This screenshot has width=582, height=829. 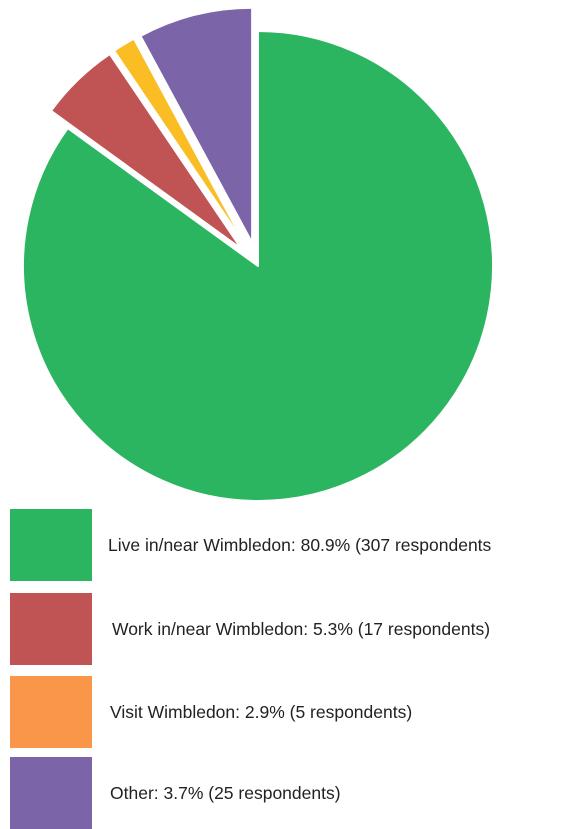 I want to click on legend-item-other: Other: 3.7% (25 respondents), so click(x=296, y=793).